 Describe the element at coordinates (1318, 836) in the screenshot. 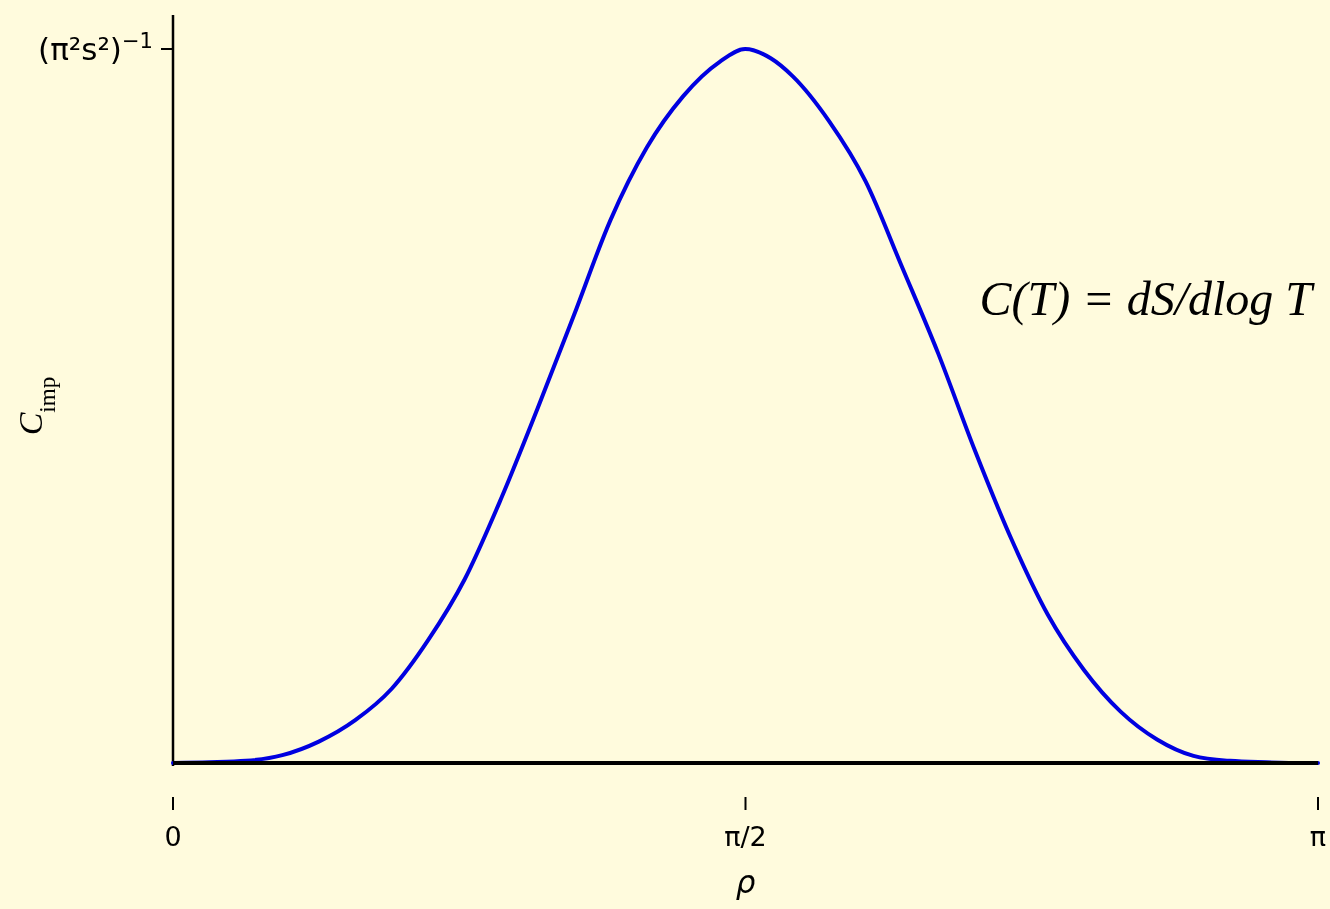

I see `x-tick-label: π` at that location.